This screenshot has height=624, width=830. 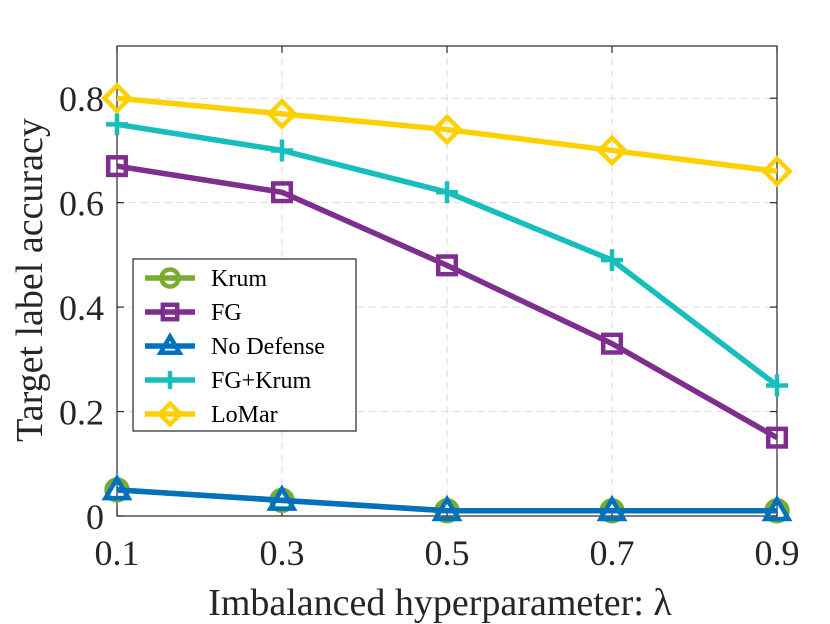 I want to click on legend-entry: No Defense, so click(x=235, y=346).